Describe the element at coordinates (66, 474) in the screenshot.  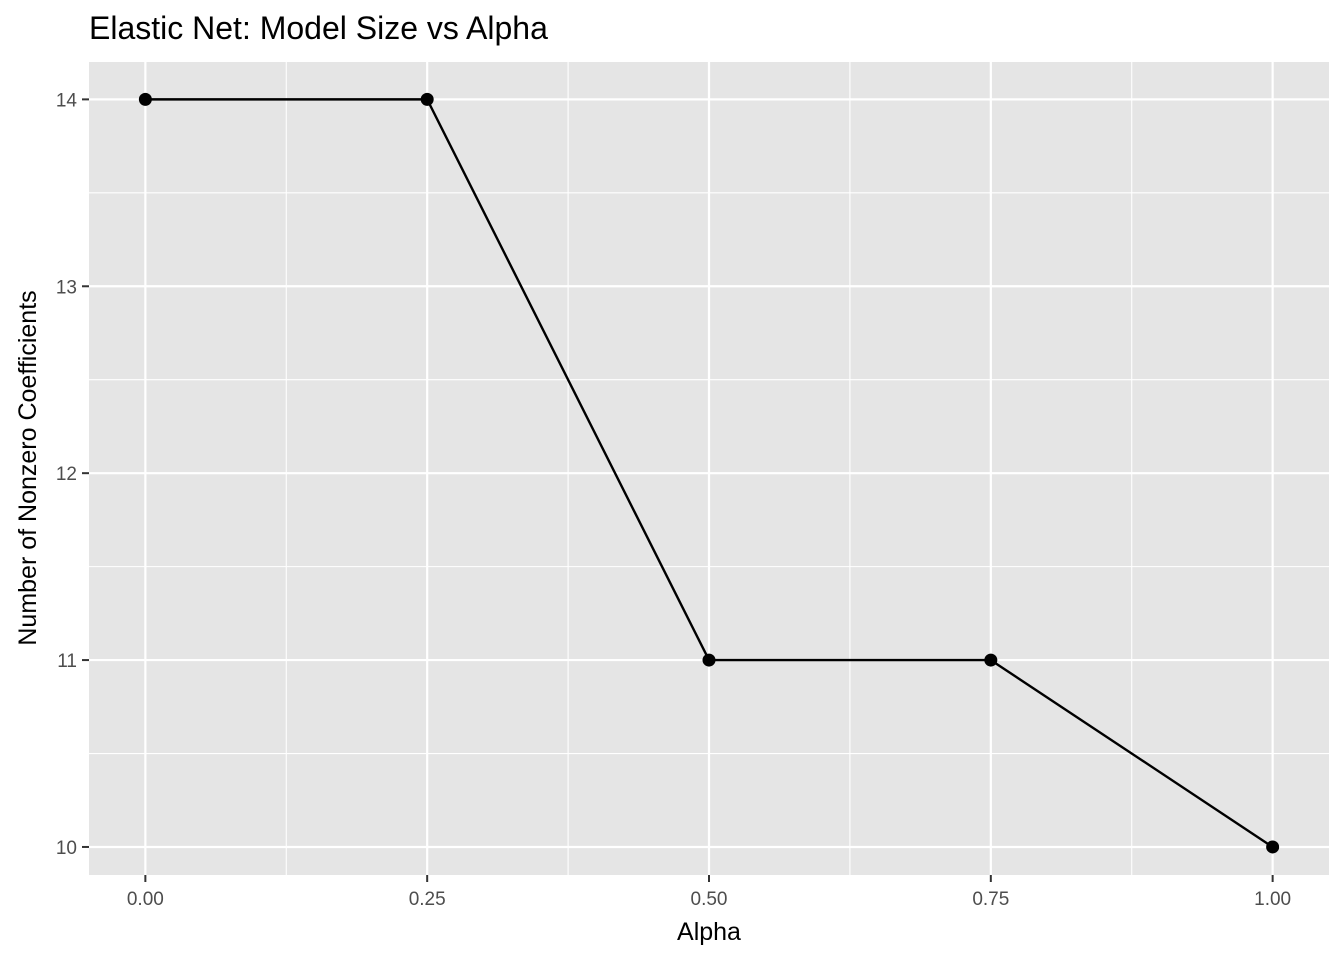
I see `y-tick-label: 12` at that location.